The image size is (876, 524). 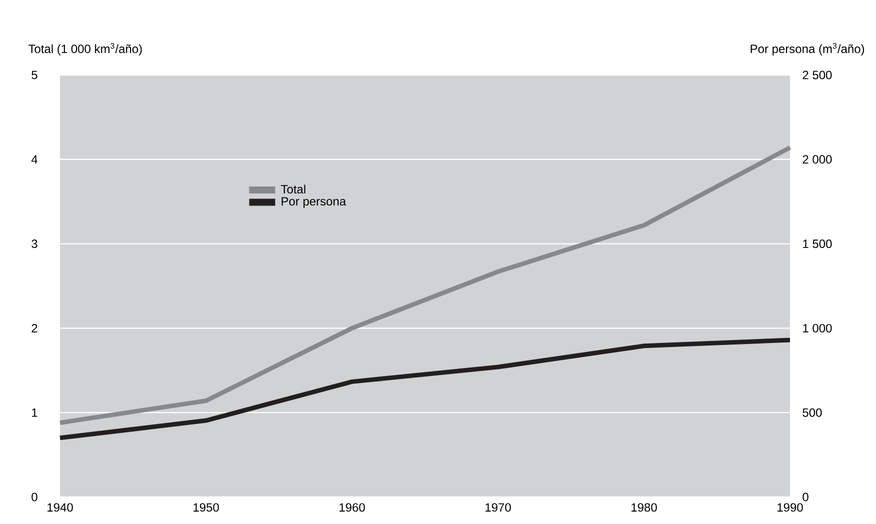 What do you see at coordinates (805, 497) in the screenshot?
I see `y2-tick-label: 0` at bounding box center [805, 497].